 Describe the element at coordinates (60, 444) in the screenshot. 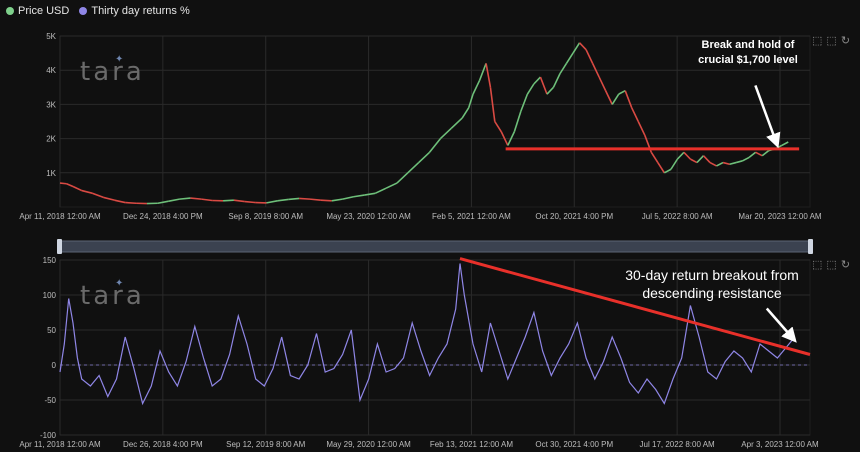

I see `x-tick-label: Apr 11, 2018 12:00 AM` at that location.